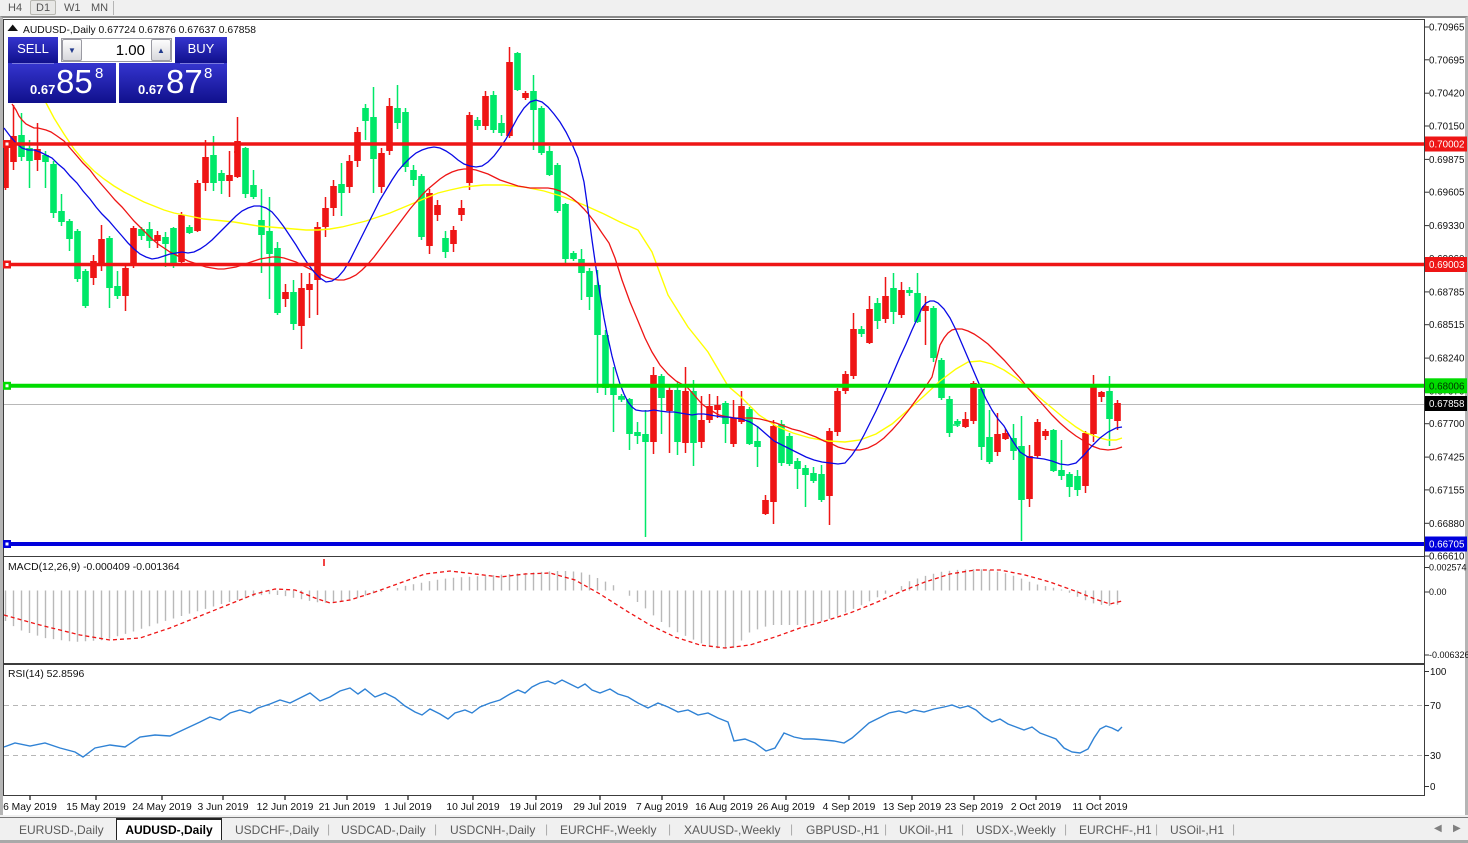 This screenshot has width=1468, height=843. I want to click on svg-text: 0.66705, so click(1447, 545).